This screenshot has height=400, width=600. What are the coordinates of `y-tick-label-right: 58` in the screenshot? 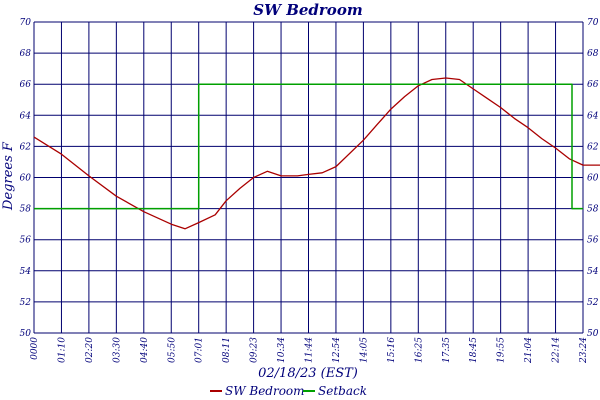 It's located at (593, 210).